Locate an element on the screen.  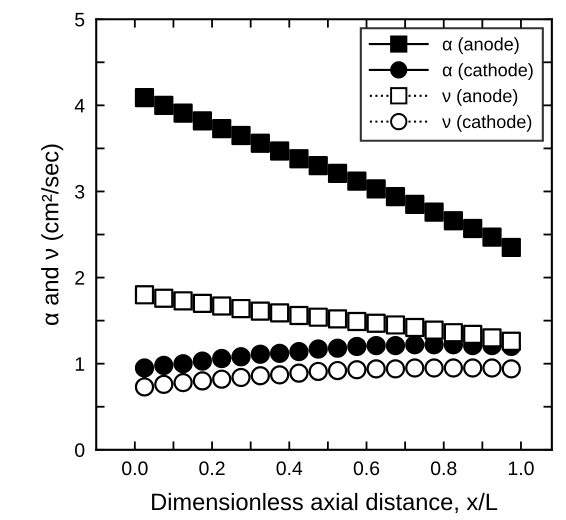
x-tick-label: 0.0 is located at coordinates (135, 468).